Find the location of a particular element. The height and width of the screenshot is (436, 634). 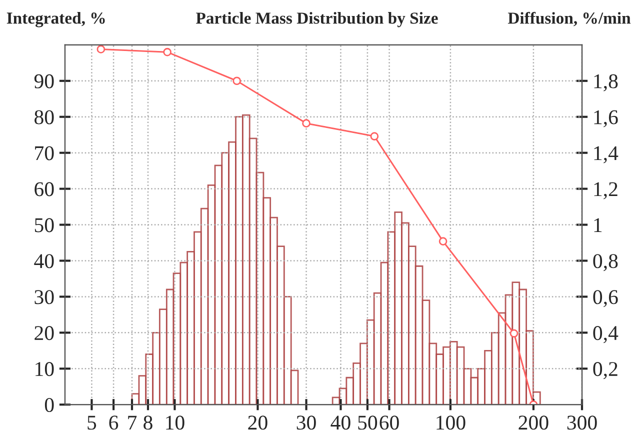

y-tick-label: 0 is located at coordinates (49, 405).